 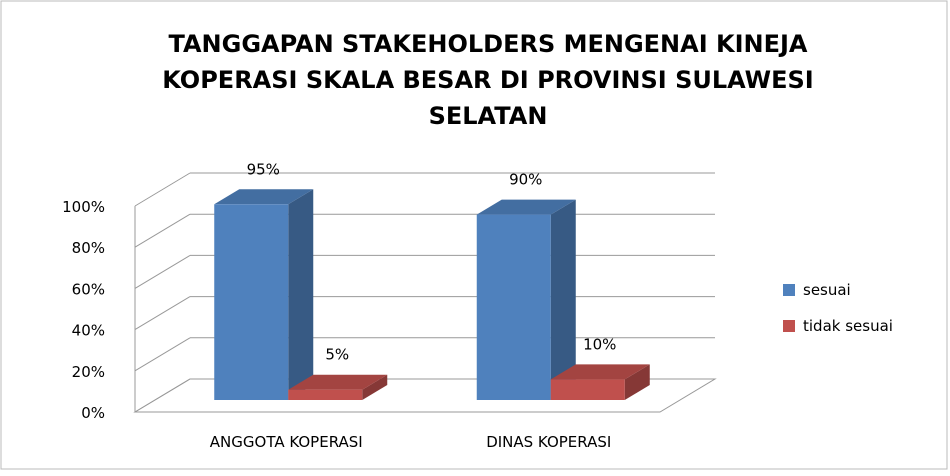 What do you see at coordinates (548, 442) in the screenshot?
I see `x-tick-label: DINAS KOPERASI` at bounding box center [548, 442].